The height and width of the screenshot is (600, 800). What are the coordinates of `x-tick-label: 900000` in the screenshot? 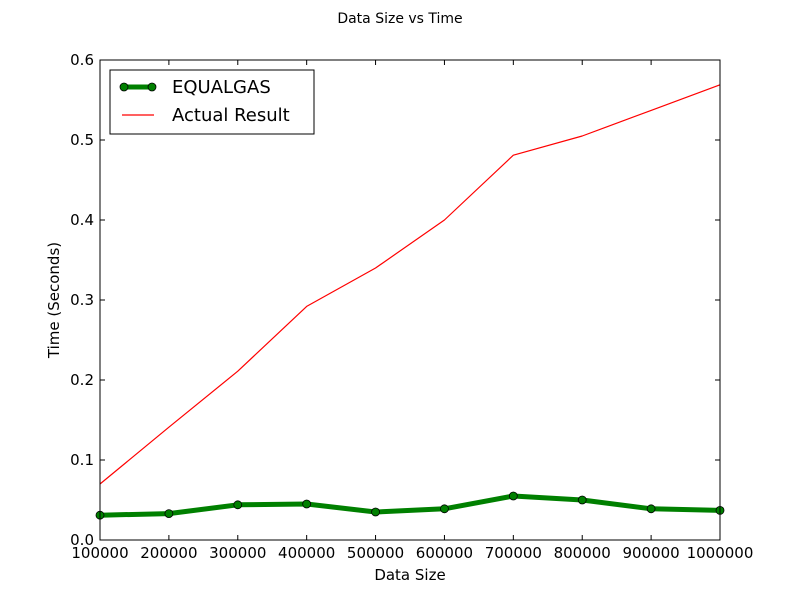 It's located at (650, 553).